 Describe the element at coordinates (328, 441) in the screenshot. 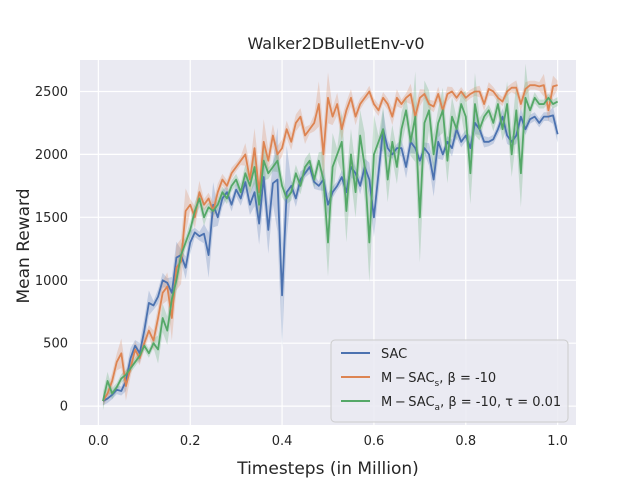

I see `x-axis-ticks: 0.0 0.2 0.4 0.6 0.8 1.0` at that location.